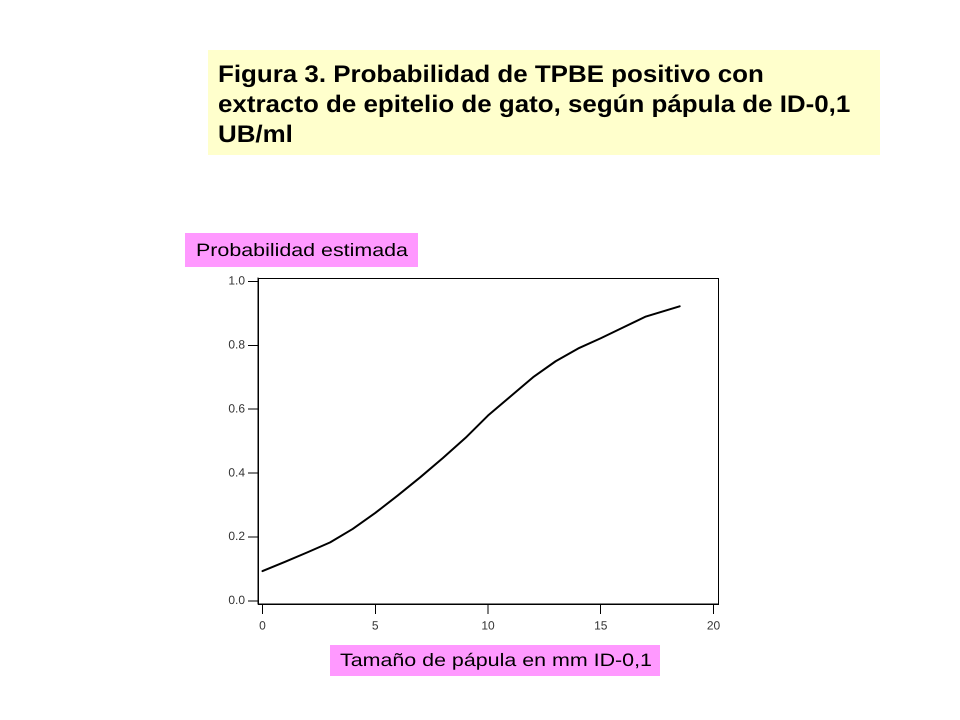 This screenshot has width=960, height=720. What do you see at coordinates (262, 625) in the screenshot?
I see `x-tick-label: 0` at bounding box center [262, 625].